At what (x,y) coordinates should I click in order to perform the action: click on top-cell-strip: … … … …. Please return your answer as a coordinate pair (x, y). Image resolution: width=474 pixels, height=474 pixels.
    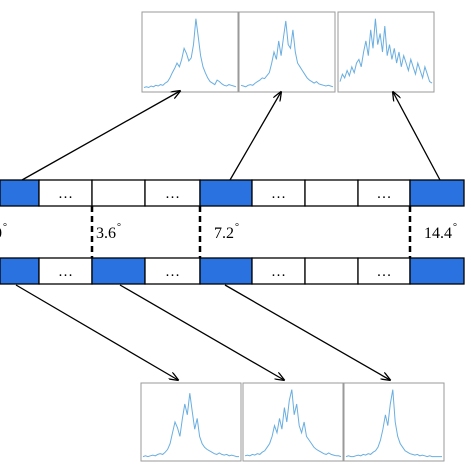
    Looking at the image, I should click on (232, 193).